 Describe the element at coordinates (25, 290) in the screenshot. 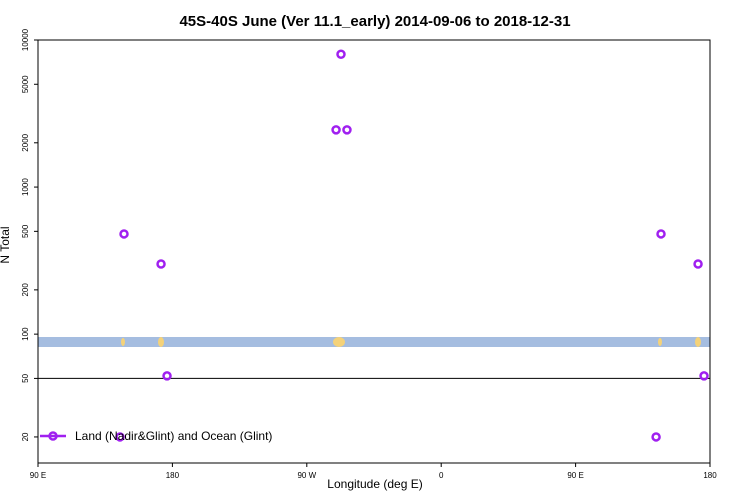

I see `y-tick-label: 200` at that location.